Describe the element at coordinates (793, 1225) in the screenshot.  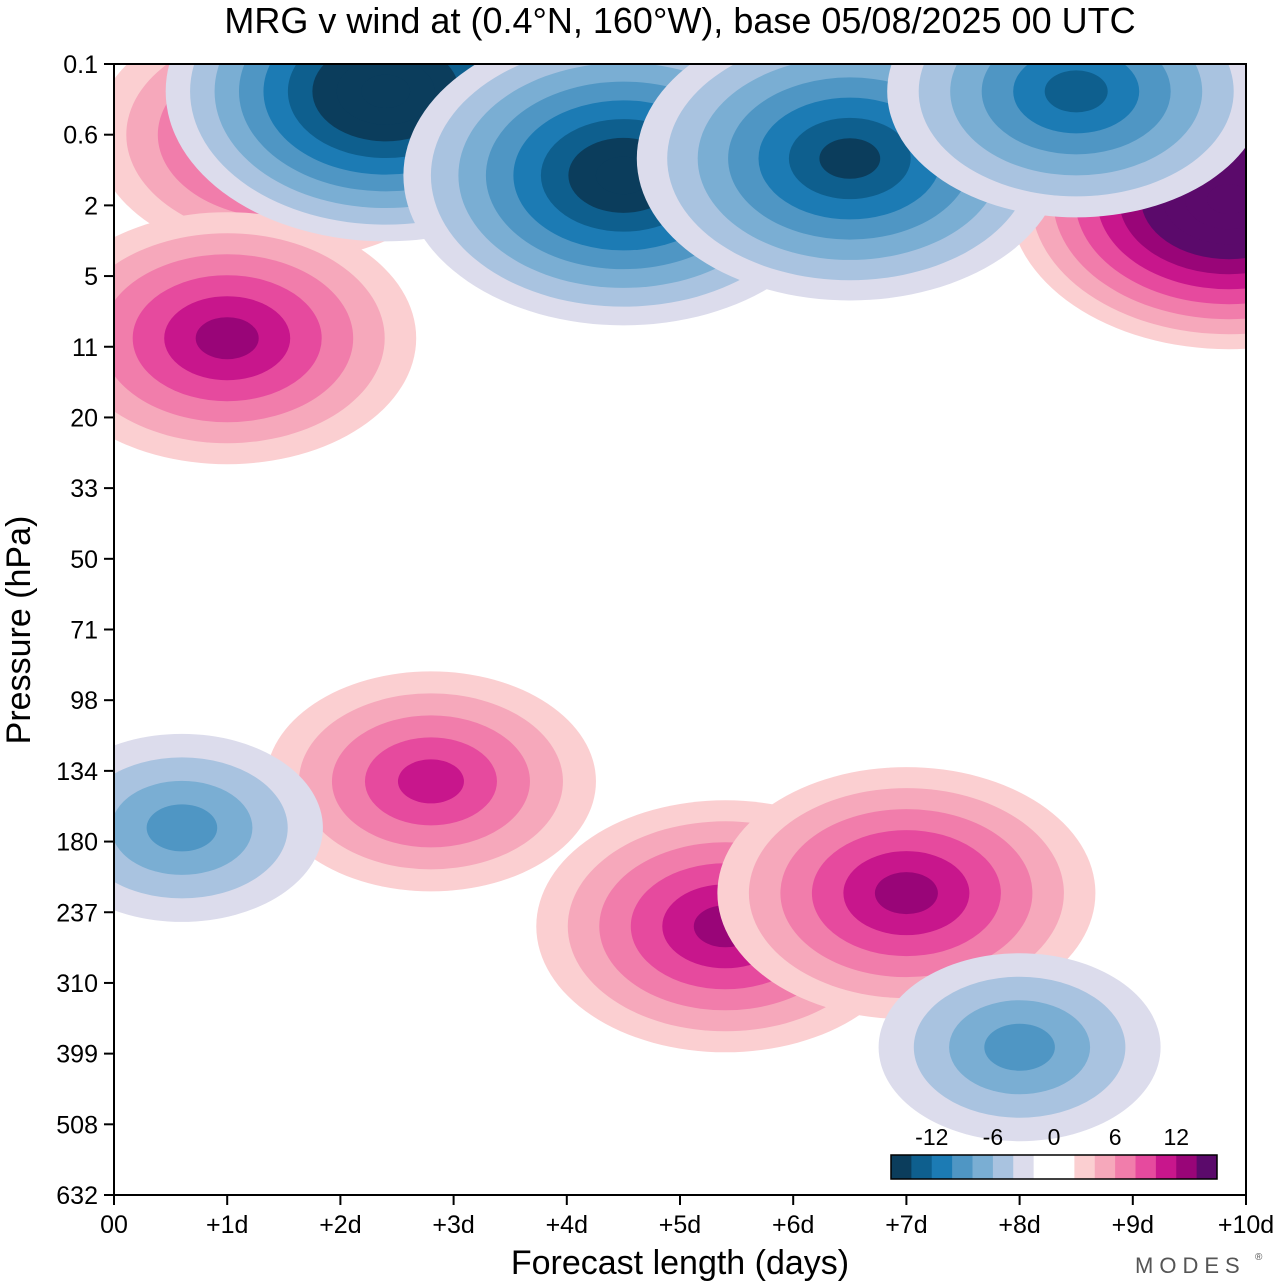
I see `x-tick-label: +6d` at that location.